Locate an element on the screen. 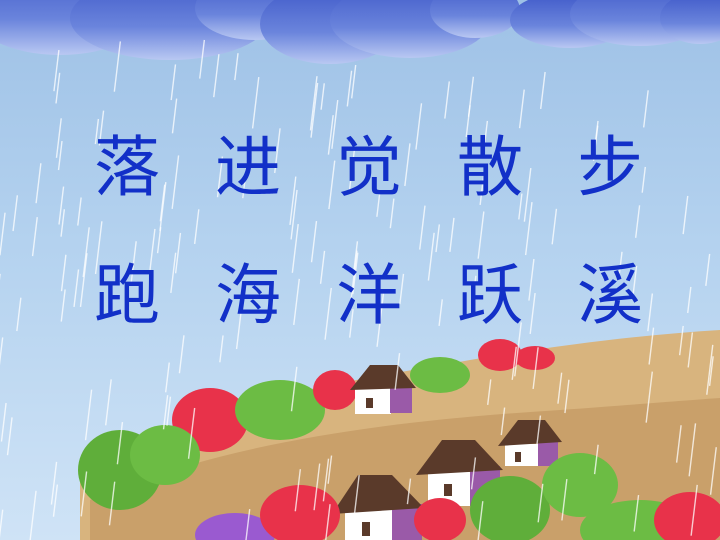 This screenshot has width=720, height=540. house-icon is located at coordinates (383, 389).